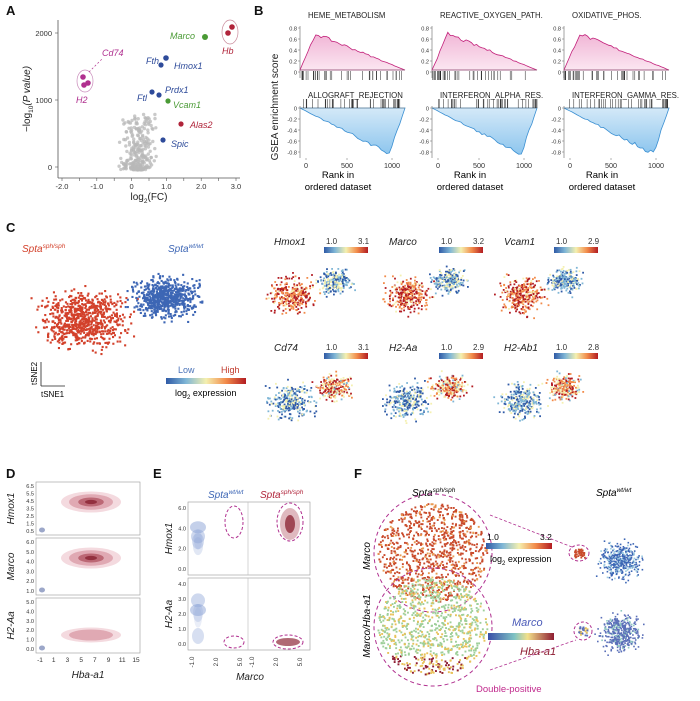 The image size is (700, 701). Describe the element at coordinates (355, 95) in the screenshot. I see `gsea-title: ALLOGRAFT_REJECTION` at that location.